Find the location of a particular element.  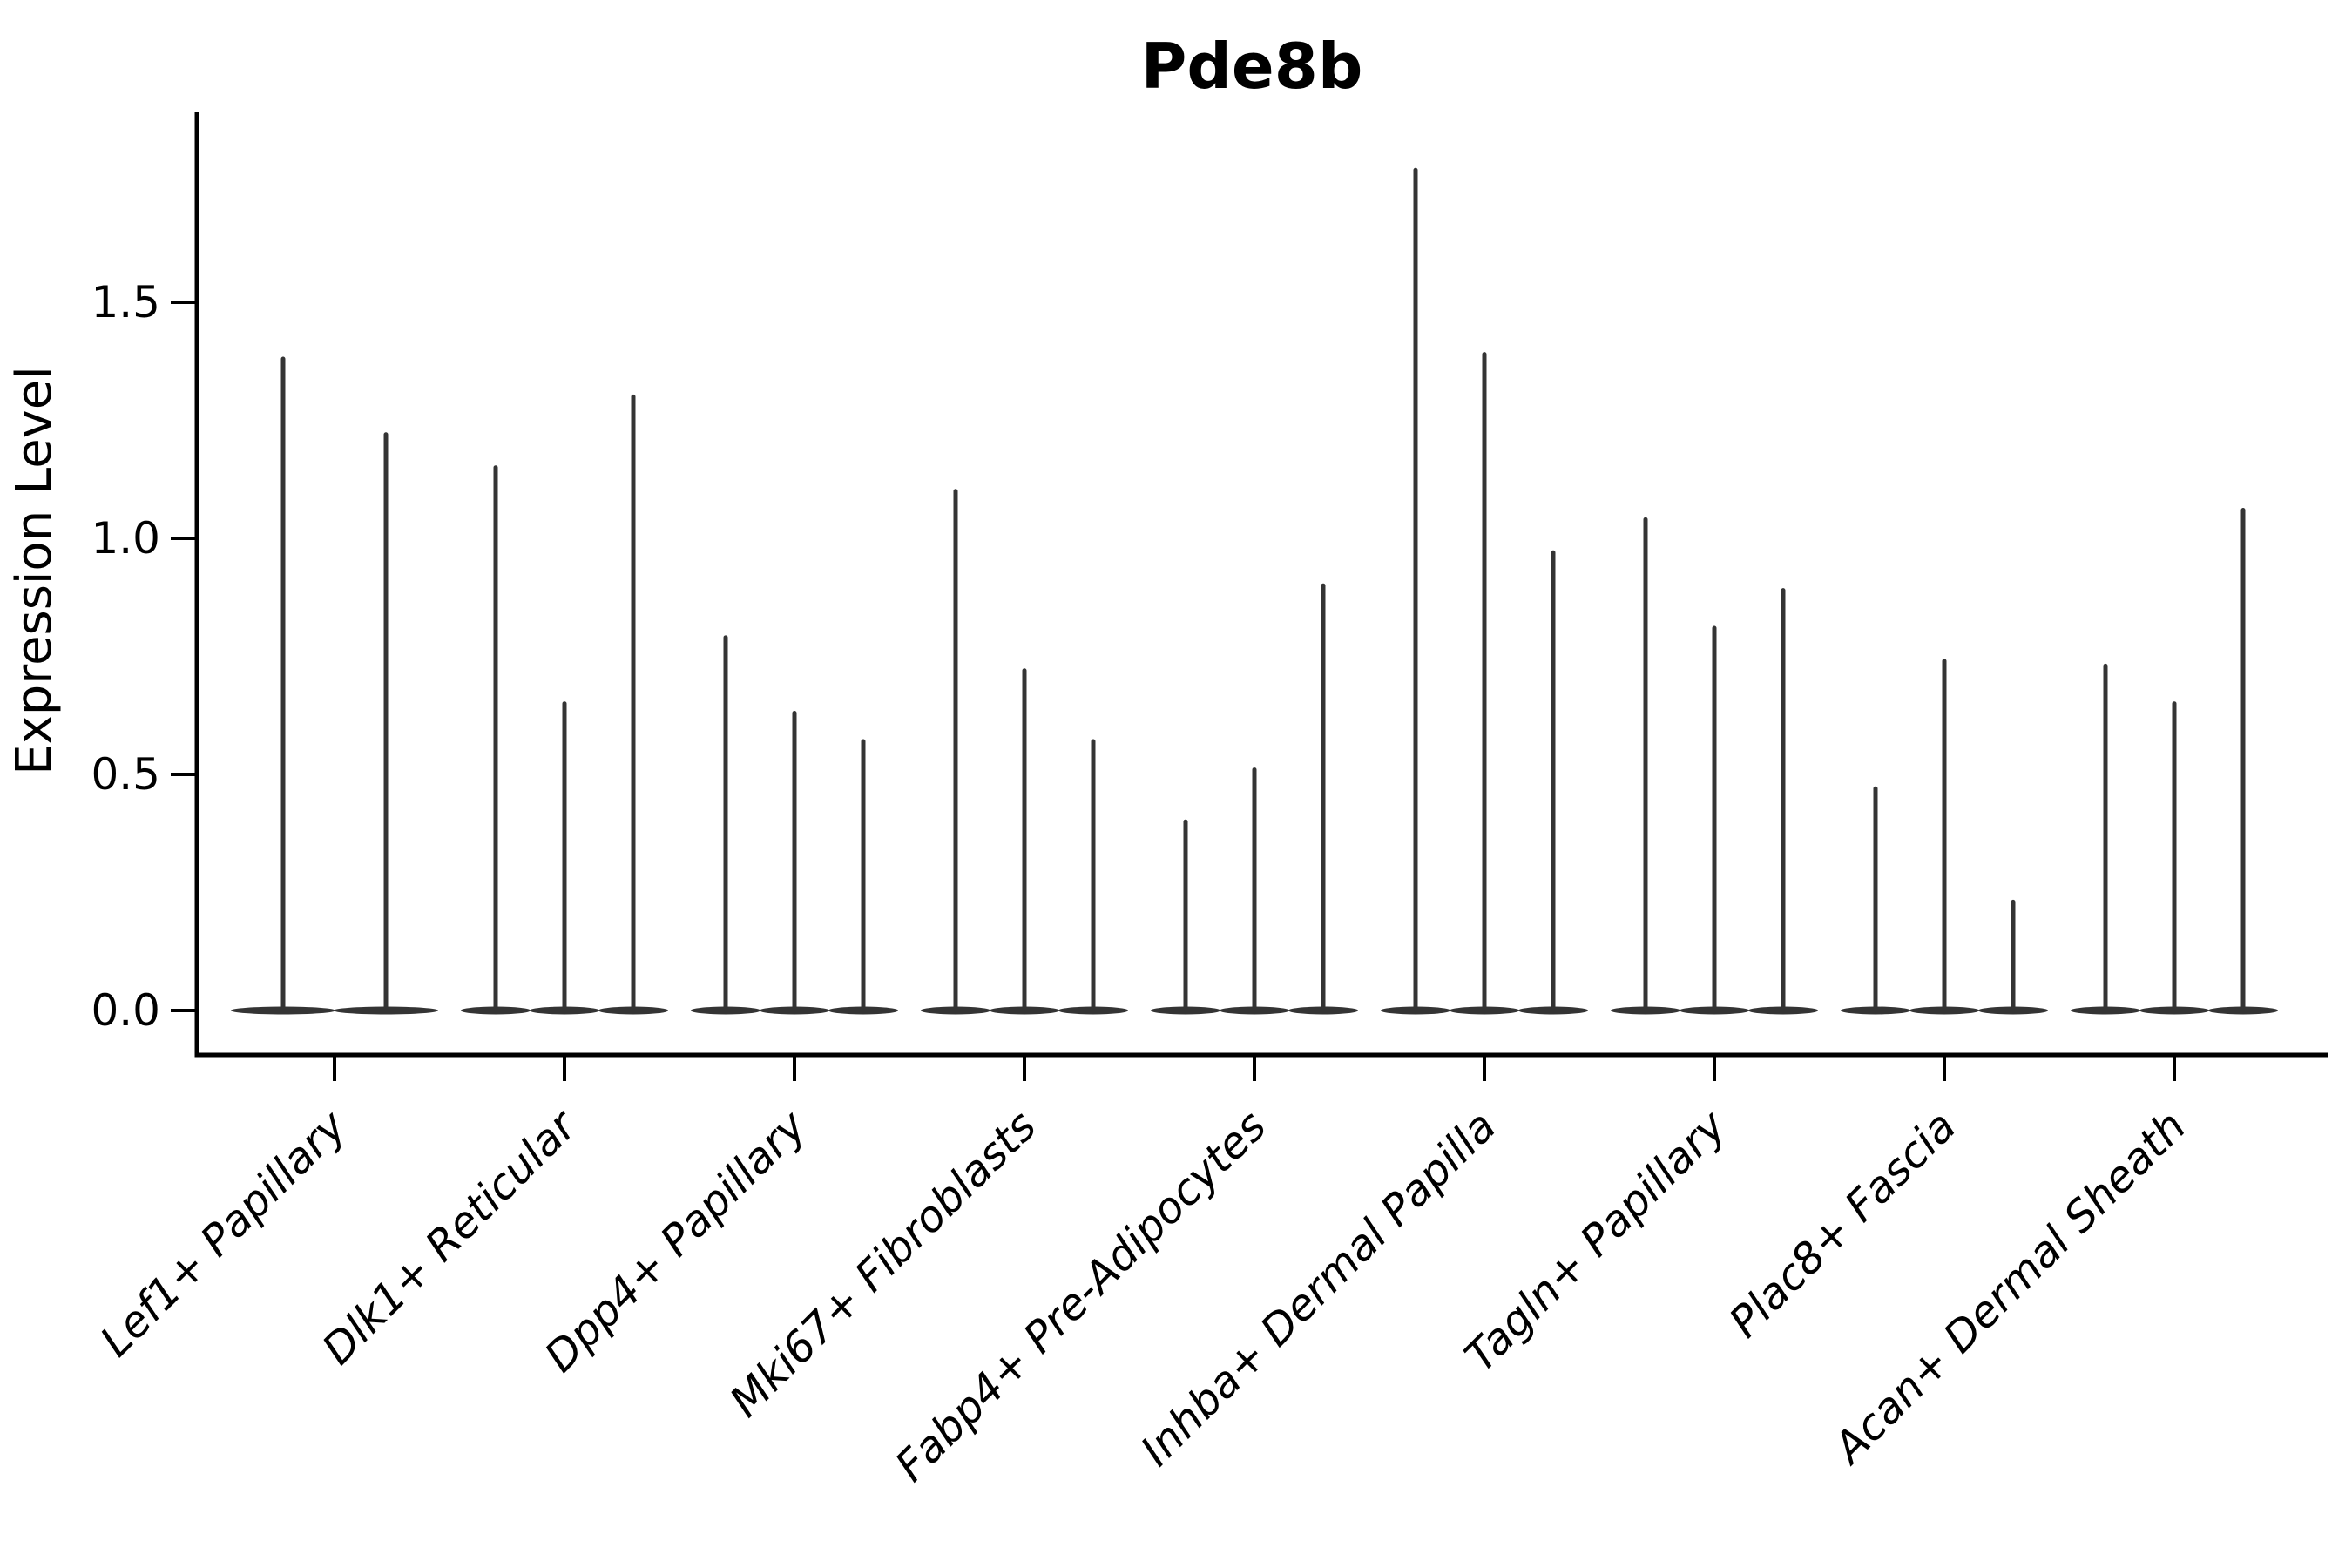

x-tick-label: Lef1+ Papillary is located at coordinates (223, 1233).